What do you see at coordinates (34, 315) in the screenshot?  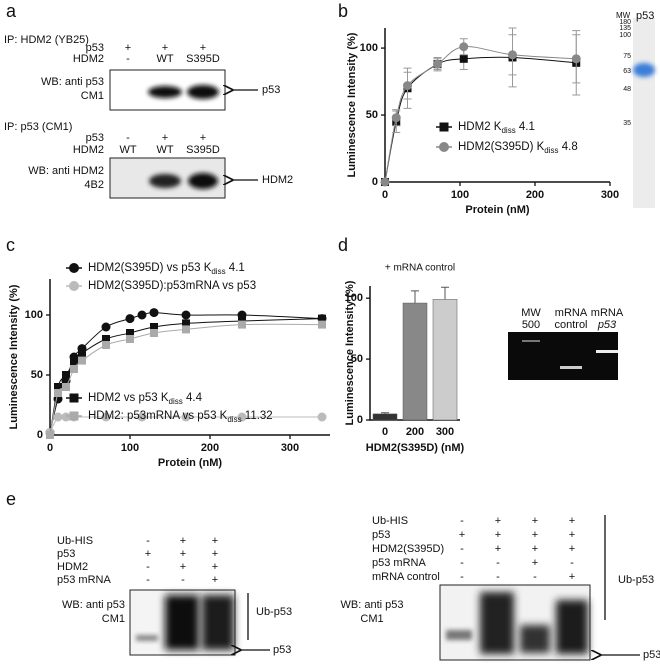 I see `y-tick-label: 100` at bounding box center [34, 315].